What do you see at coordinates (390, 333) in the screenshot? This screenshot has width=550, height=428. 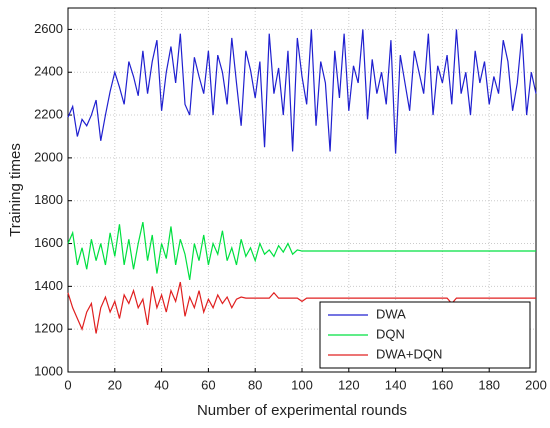 I see `legend-label: DQN` at bounding box center [390, 333].